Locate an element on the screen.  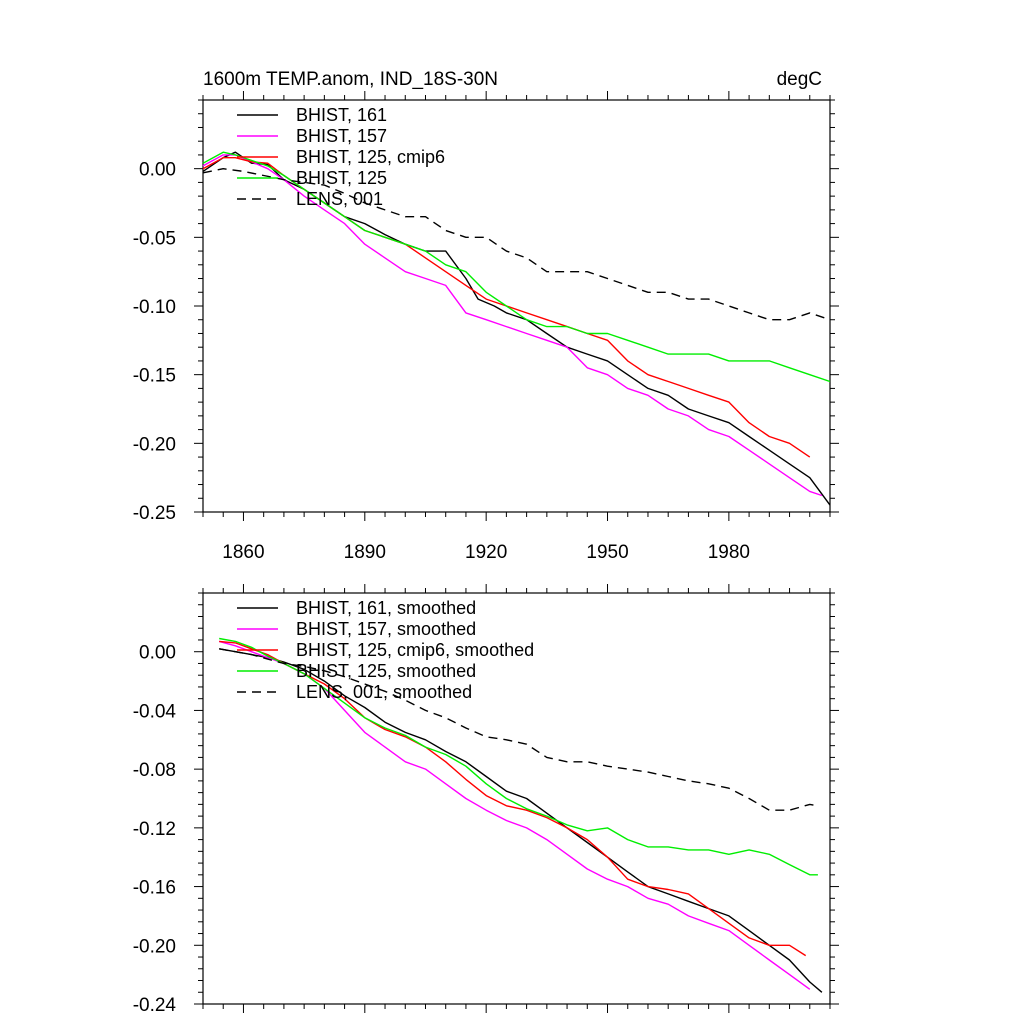
y-tick-label: -0.12 is located at coordinates (154, 829).